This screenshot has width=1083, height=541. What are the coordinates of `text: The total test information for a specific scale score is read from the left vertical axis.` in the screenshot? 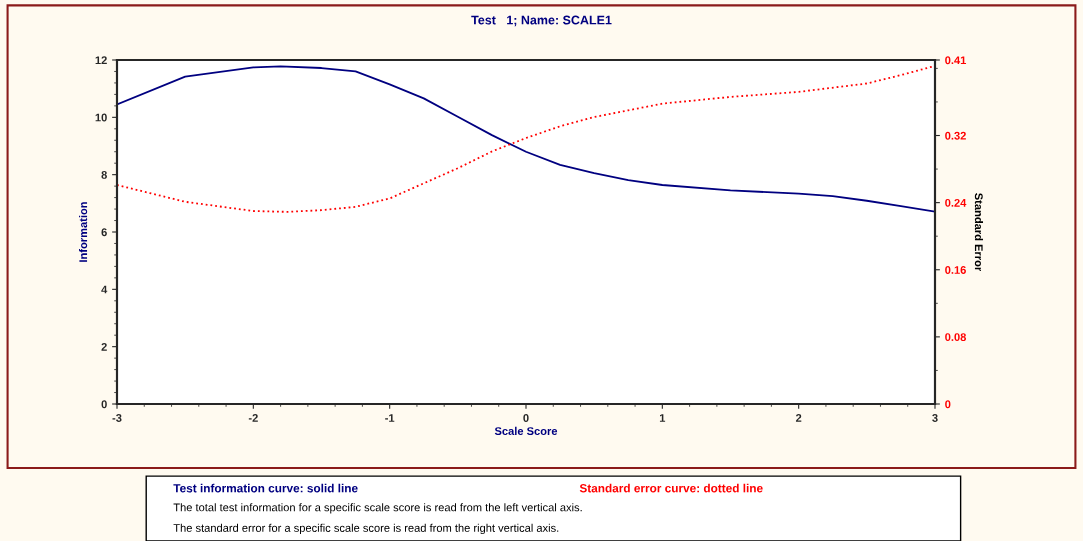 It's located at (377, 508).